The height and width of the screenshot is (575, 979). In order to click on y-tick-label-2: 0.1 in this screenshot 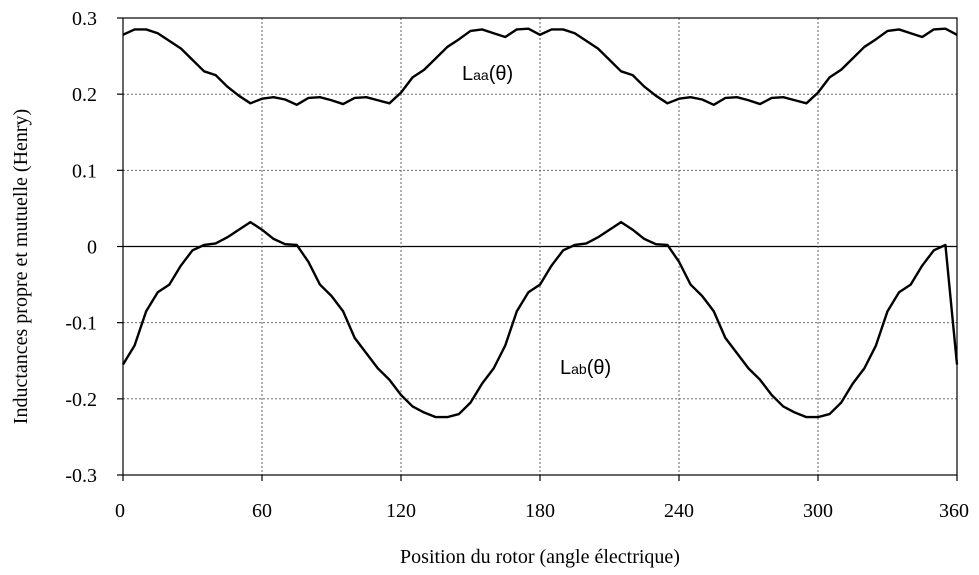, I will do `click(84, 171)`.